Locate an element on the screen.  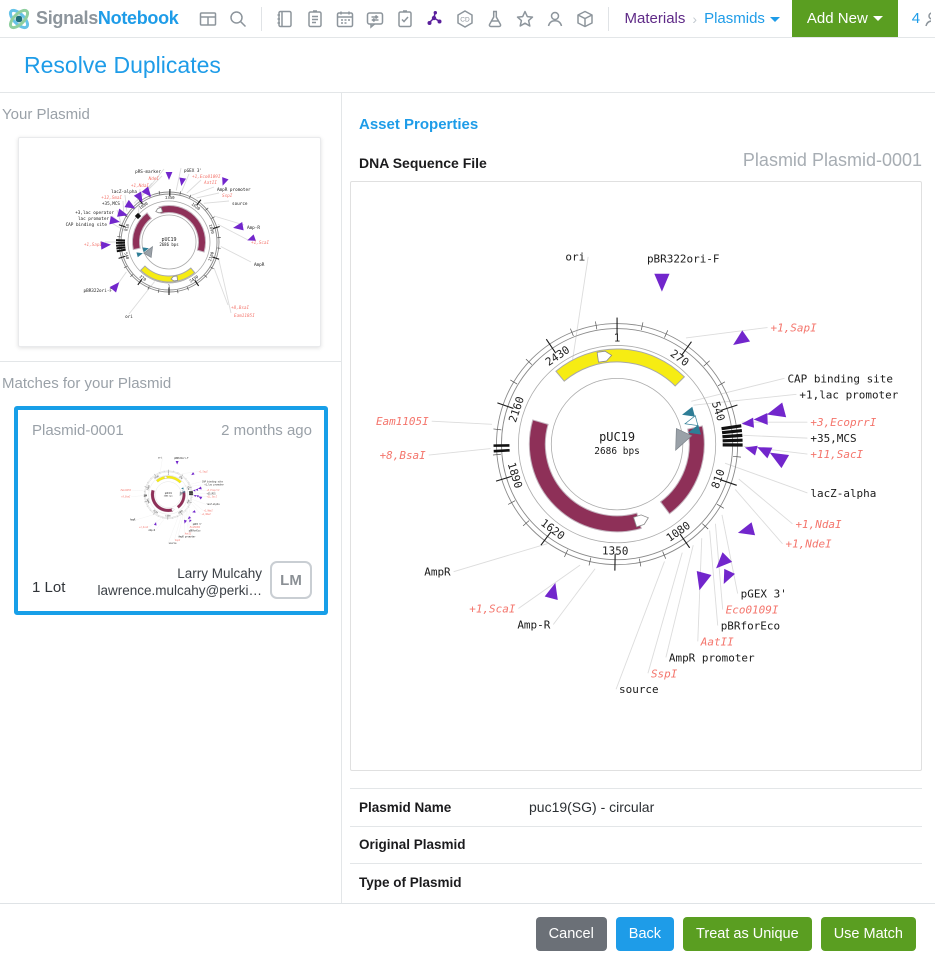
search-icon is located at coordinates (238, 19).